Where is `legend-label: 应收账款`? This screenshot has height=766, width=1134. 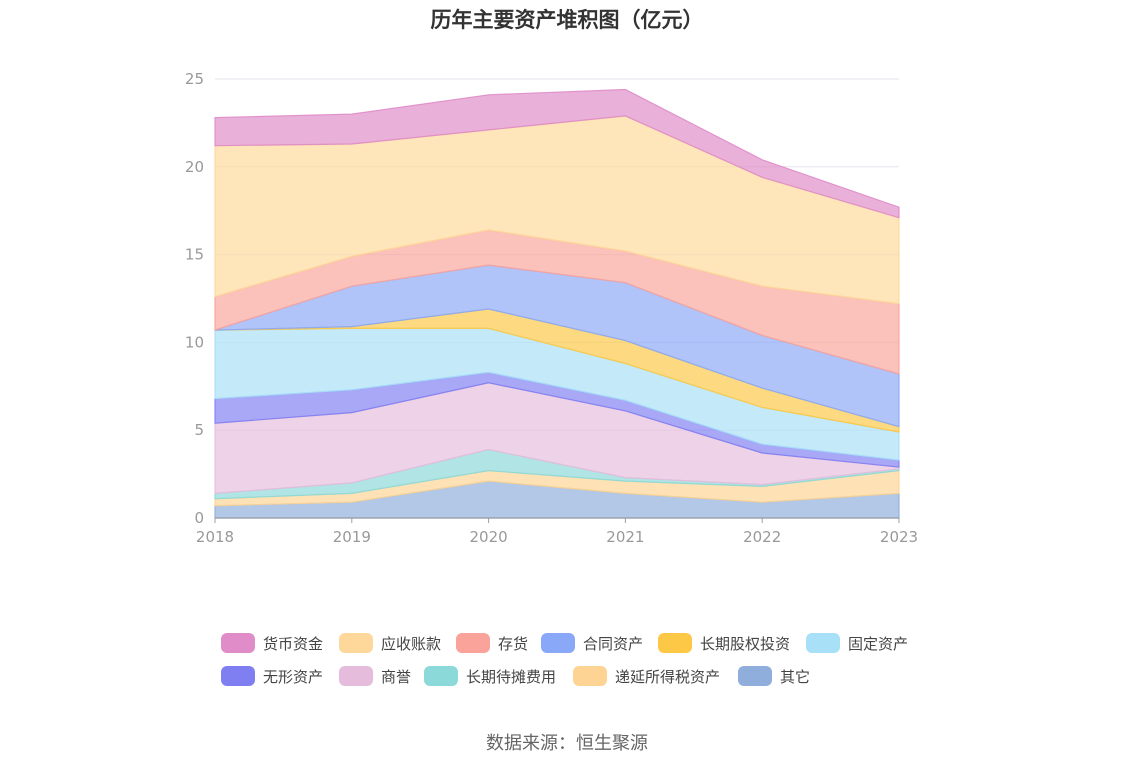 legend-label: 应收账款 is located at coordinates (411, 643).